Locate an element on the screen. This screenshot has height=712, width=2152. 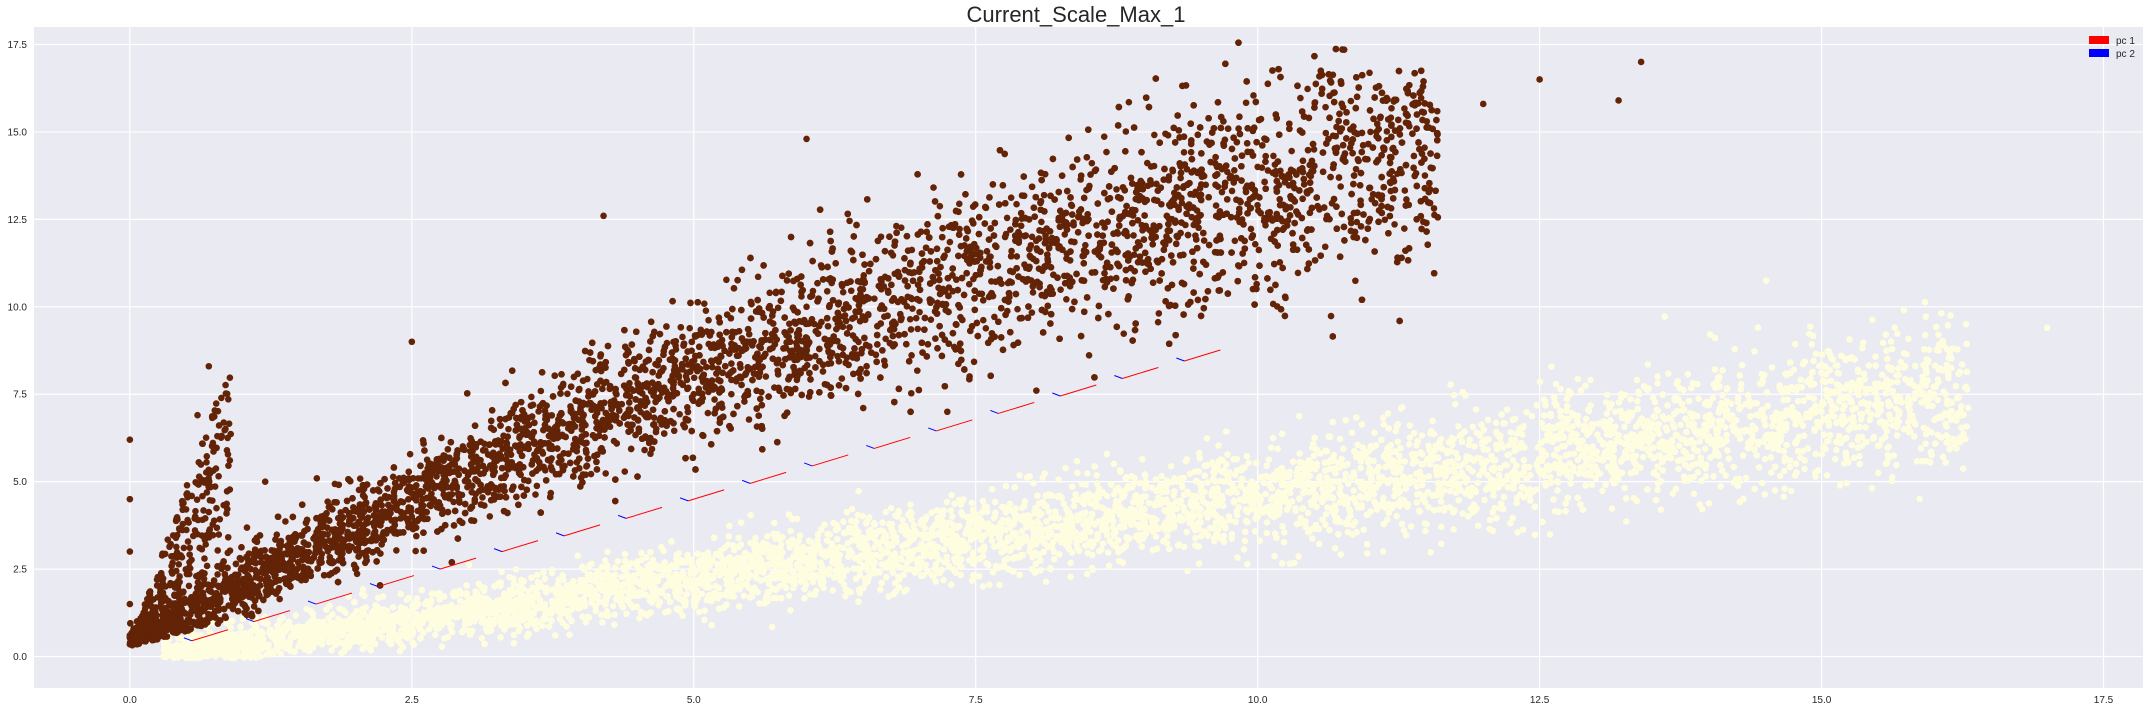
y-tick-label: 17.5 is located at coordinates (18, 45).